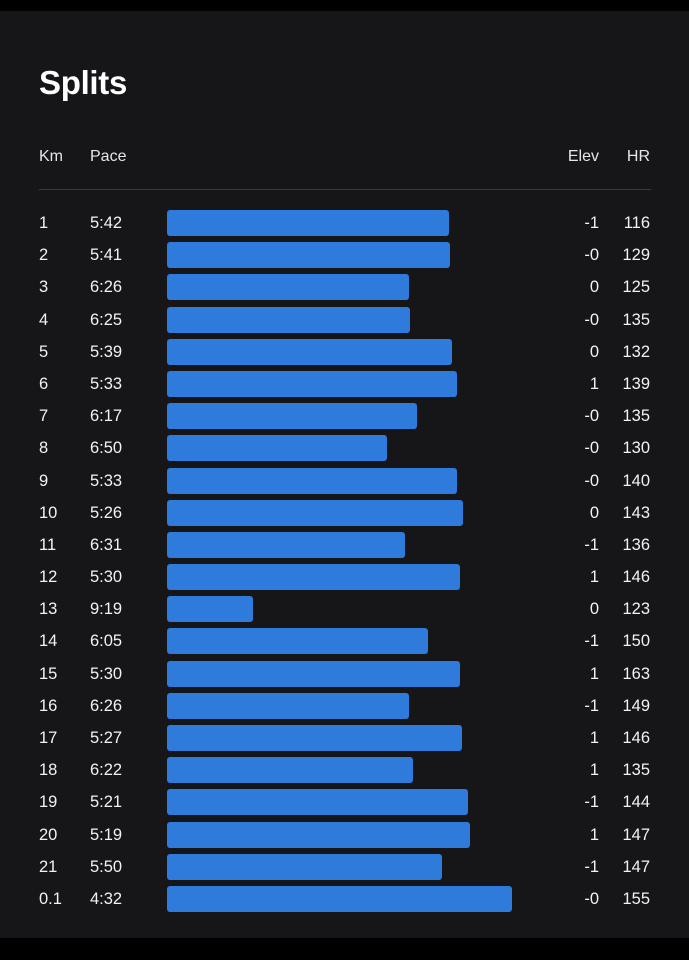  I want to click on split-row: 18 6:22 1 135, so click(344, 771).